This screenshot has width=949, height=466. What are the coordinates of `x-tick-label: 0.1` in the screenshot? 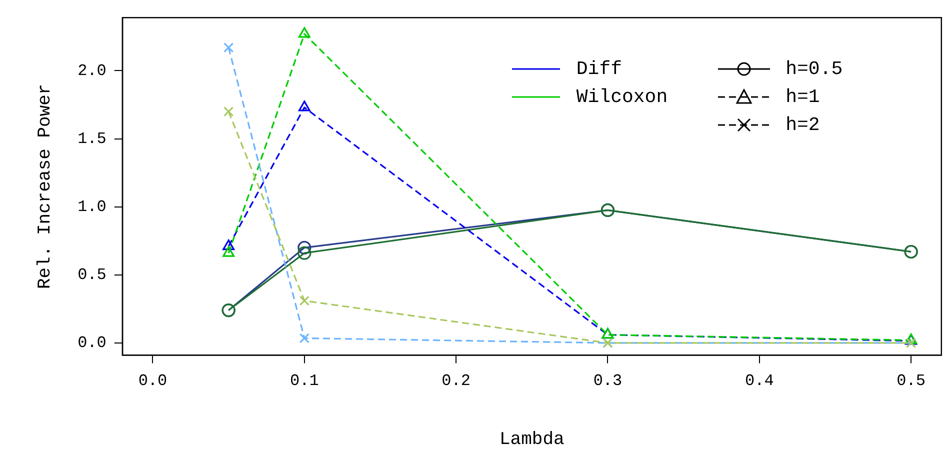 It's located at (304, 381).